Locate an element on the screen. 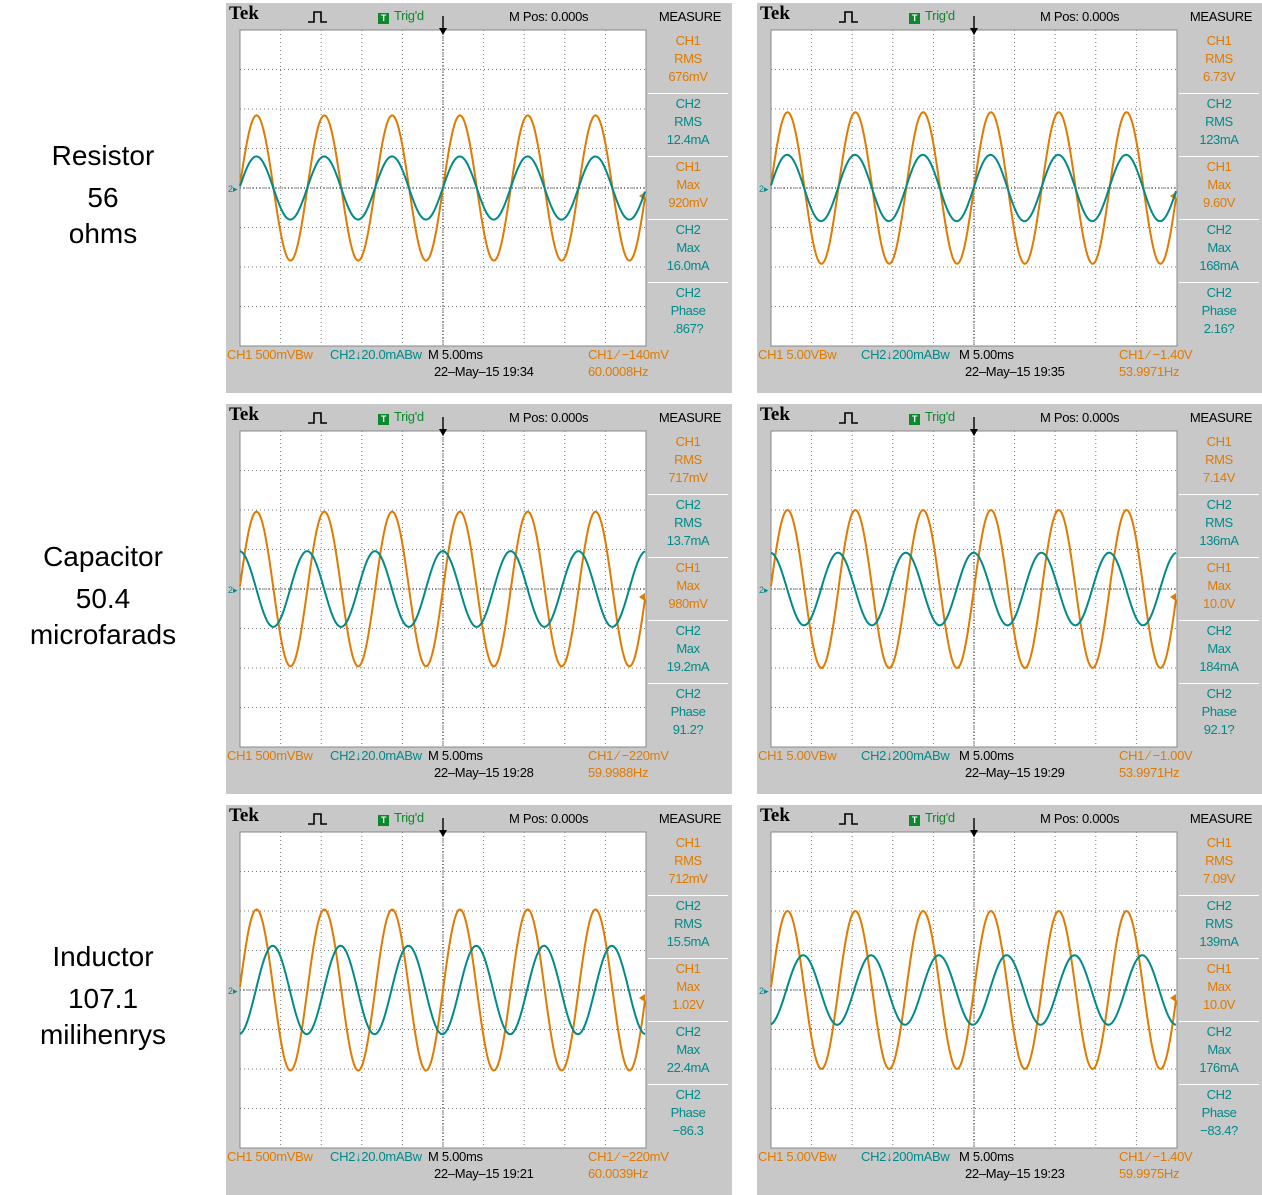 The width and height of the screenshot is (1262, 1195). trigger-level: CH1 ∕ −1.40V is located at coordinates (1156, 354).